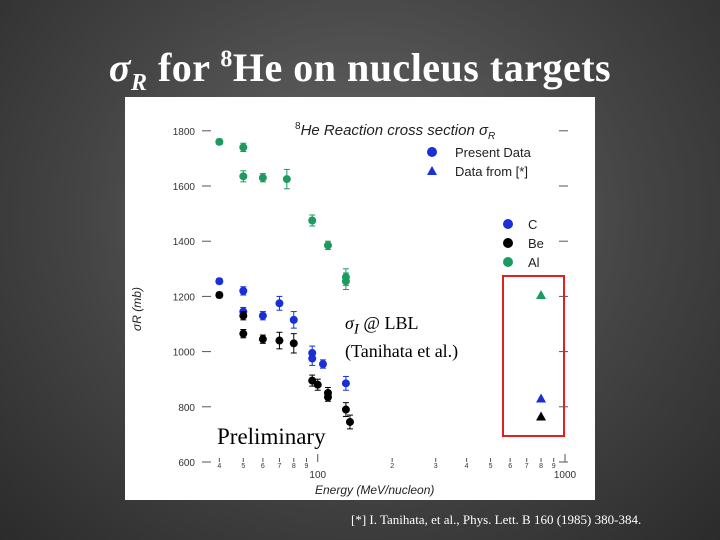  Describe the element at coordinates (388, 323) in the screenshot. I see `sigma-i-lab: @ LBL` at that location.